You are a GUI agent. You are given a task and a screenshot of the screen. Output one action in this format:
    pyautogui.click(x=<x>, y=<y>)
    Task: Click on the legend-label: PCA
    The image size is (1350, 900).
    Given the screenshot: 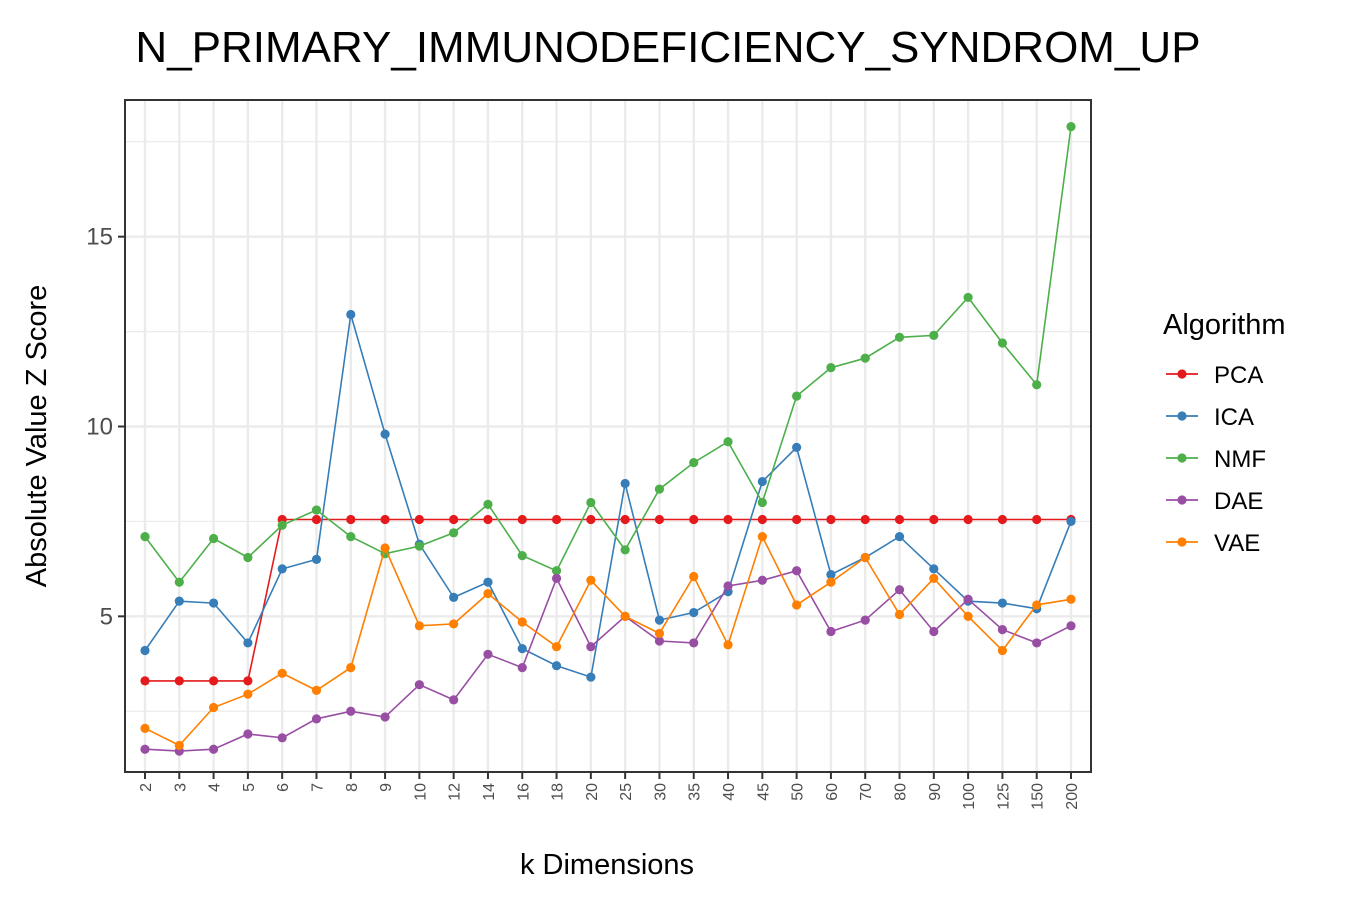 What is the action you would take?
    pyautogui.click(x=1238, y=375)
    